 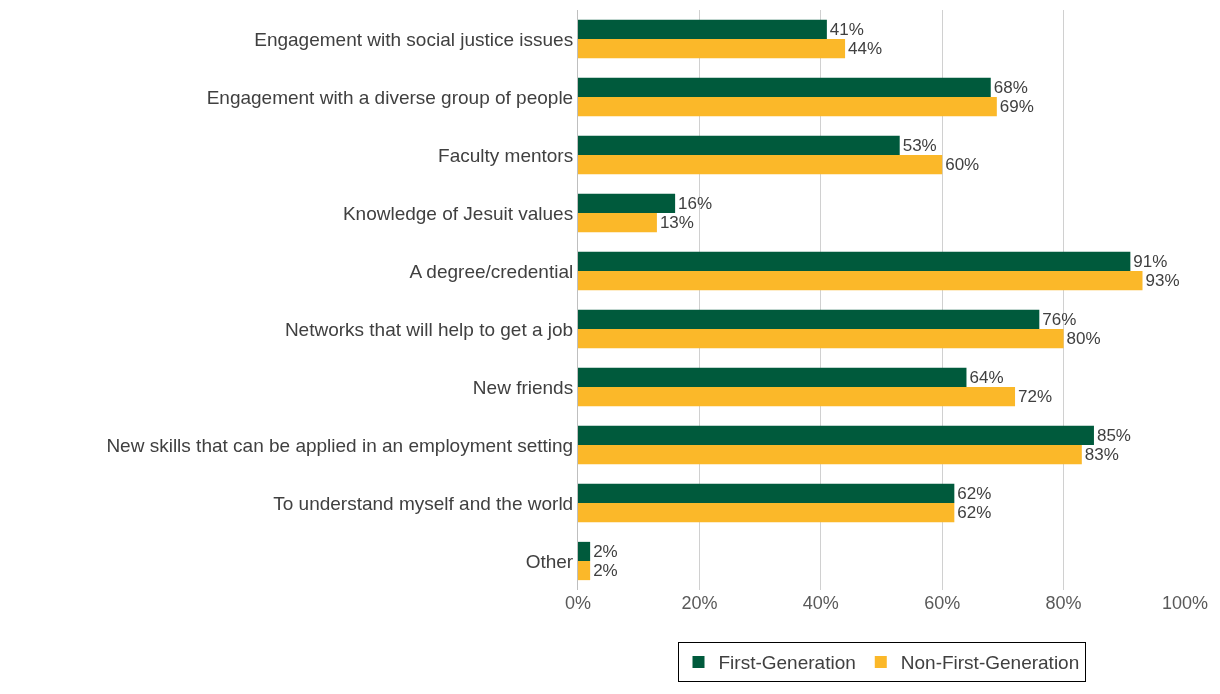 I want to click on data-label: 41%, so click(x=846, y=29).